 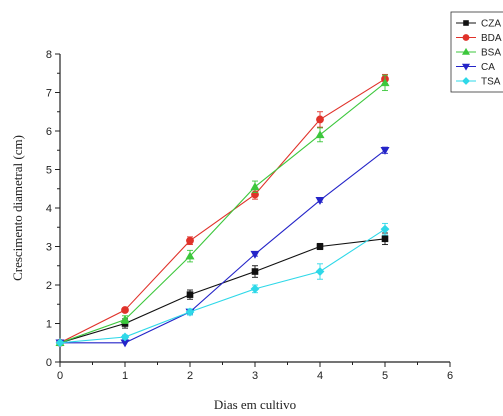 What do you see at coordinates (491, 38) in the screenshot?
I see `legend-label: BDA` at bounding box center [491, 38].